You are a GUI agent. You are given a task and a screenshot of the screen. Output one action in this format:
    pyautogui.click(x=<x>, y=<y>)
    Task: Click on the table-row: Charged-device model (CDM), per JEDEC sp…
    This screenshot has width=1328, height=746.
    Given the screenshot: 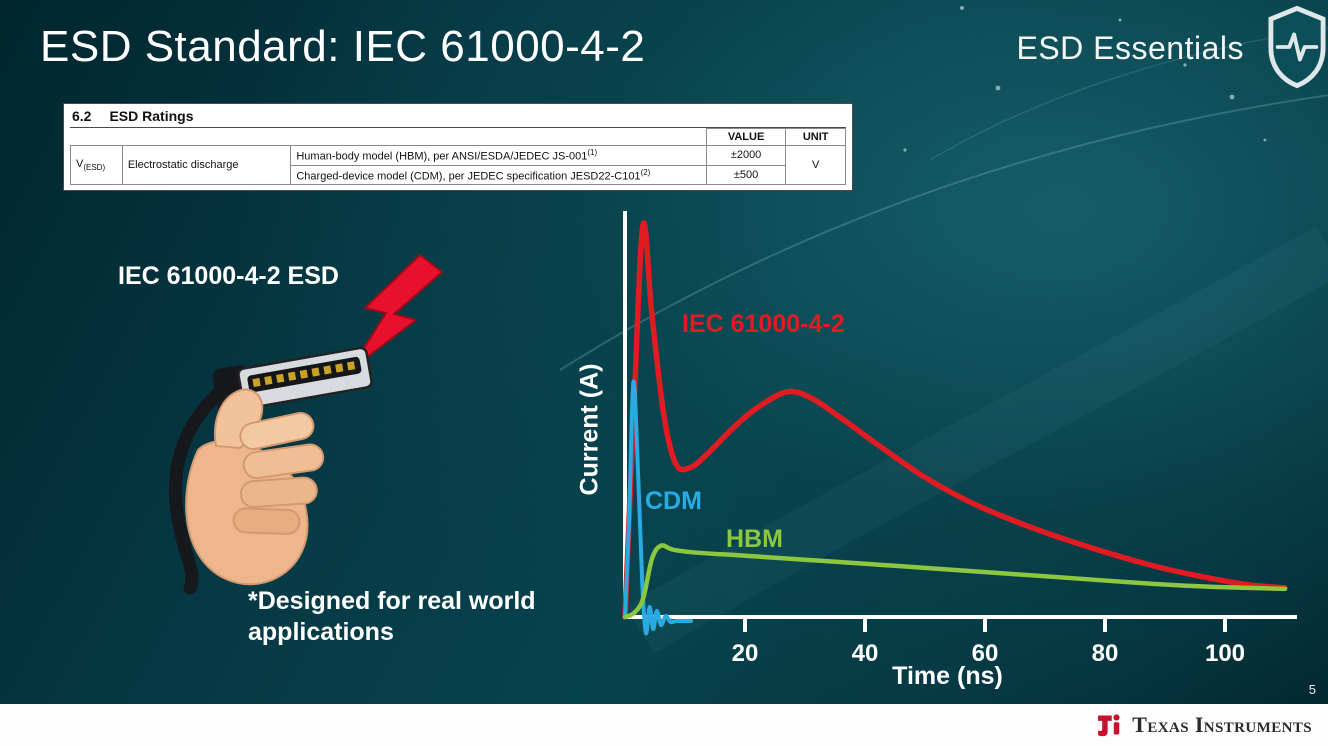 What is the action you would take?
    pyautogui.click(x=458, y=175)
    